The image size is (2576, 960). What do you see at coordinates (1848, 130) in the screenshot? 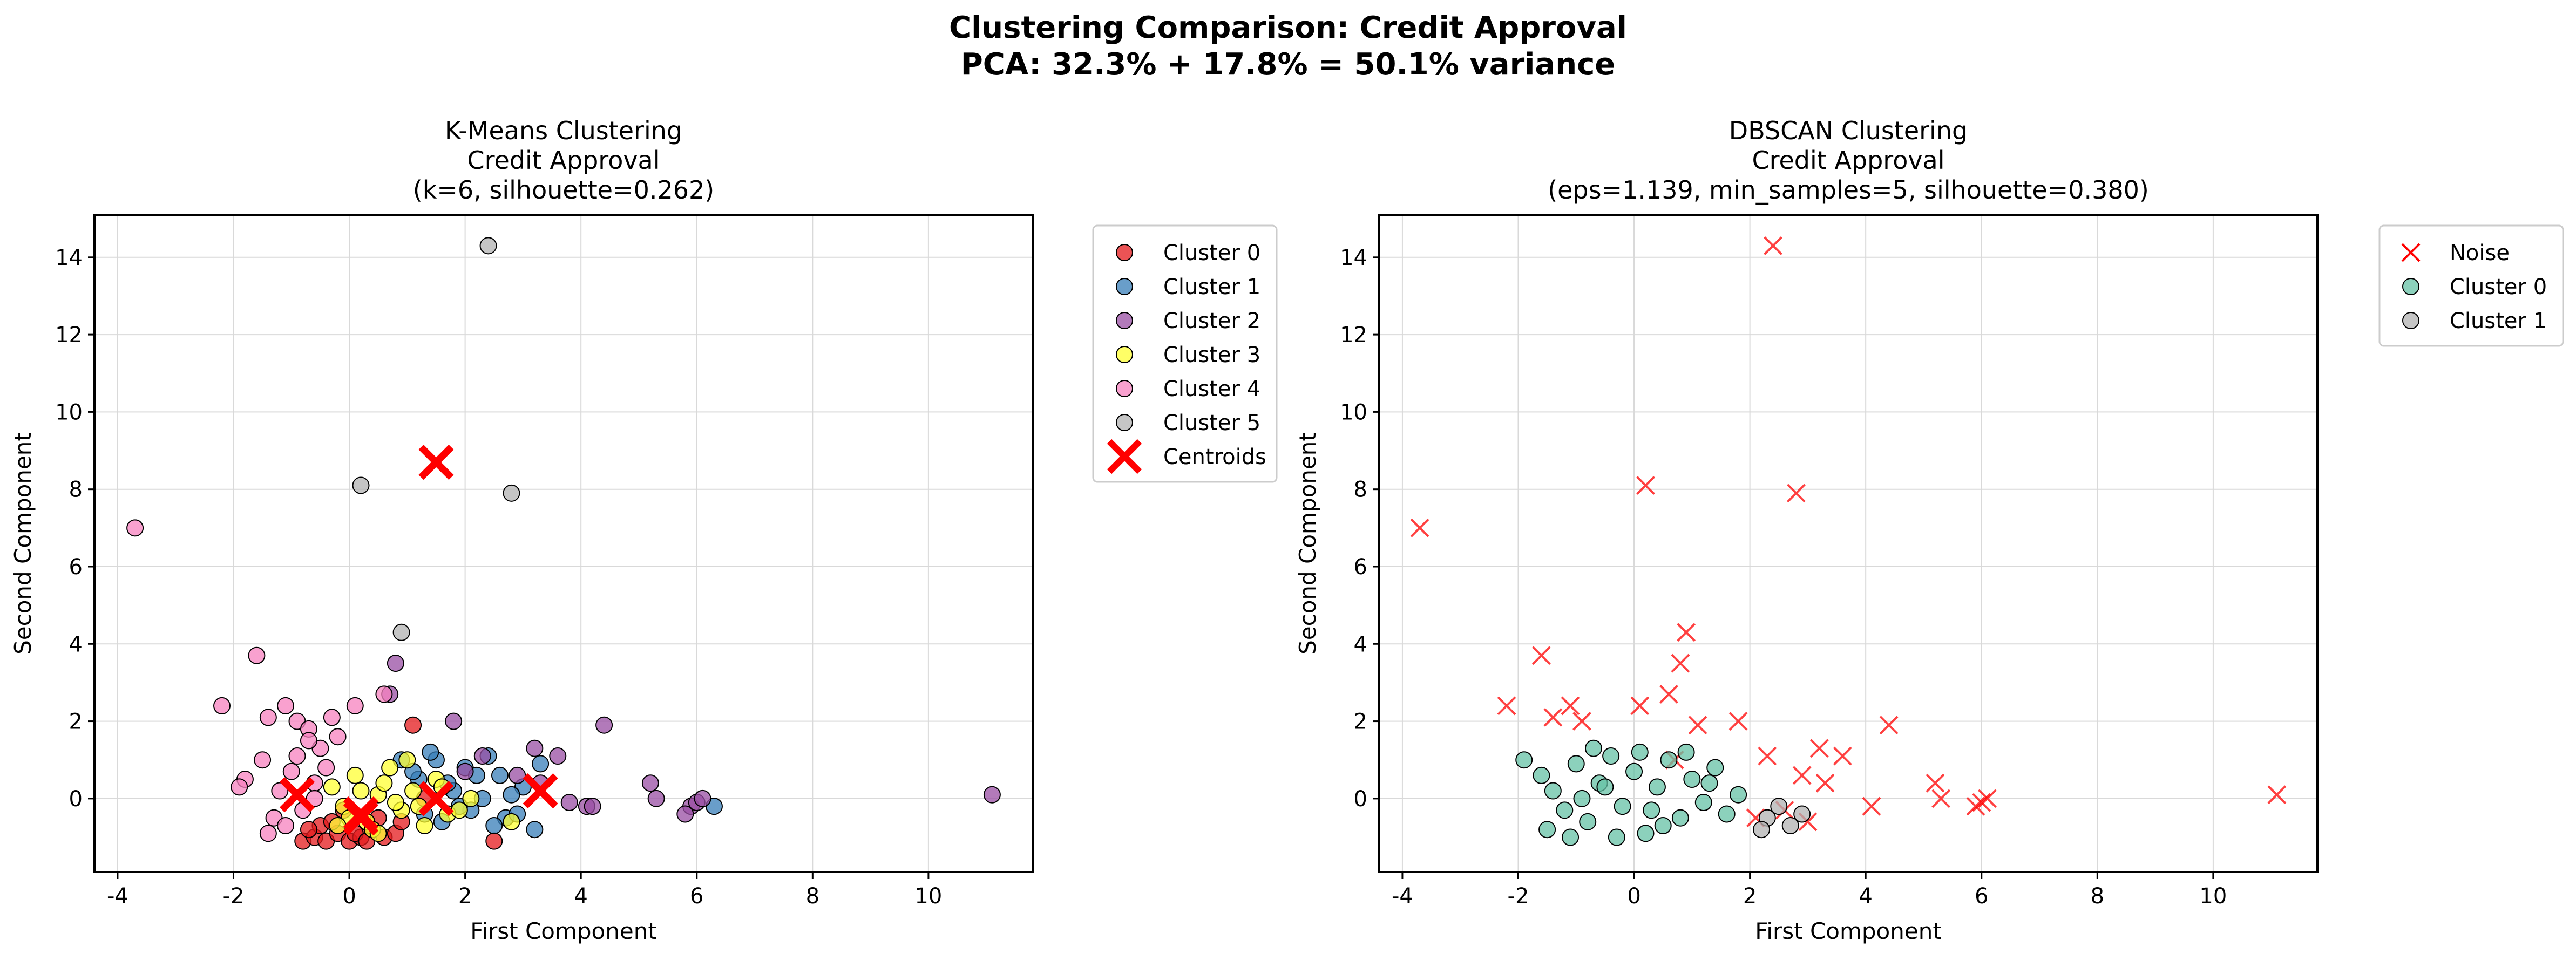
I see `chart-title-line: DBSCAN Clustering` at bounding box center [1848, 130].